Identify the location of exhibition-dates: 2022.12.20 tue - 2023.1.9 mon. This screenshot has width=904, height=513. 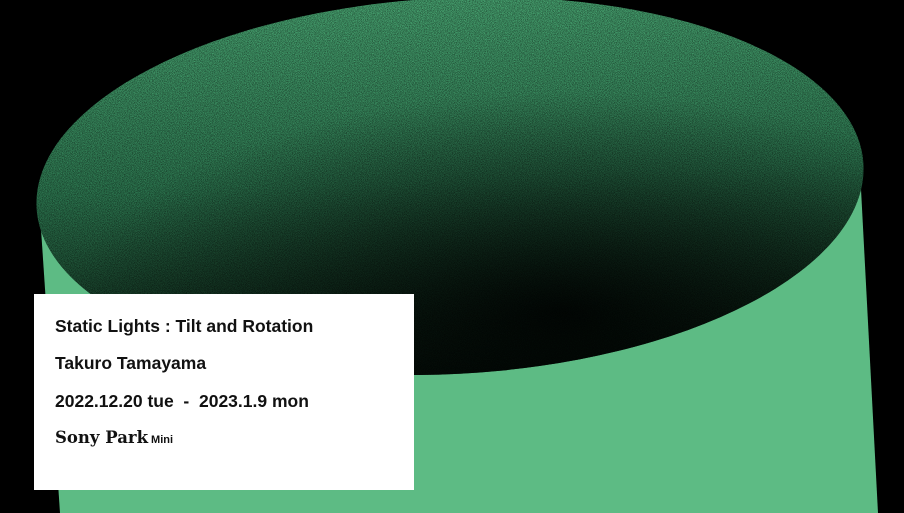
(182, 401).